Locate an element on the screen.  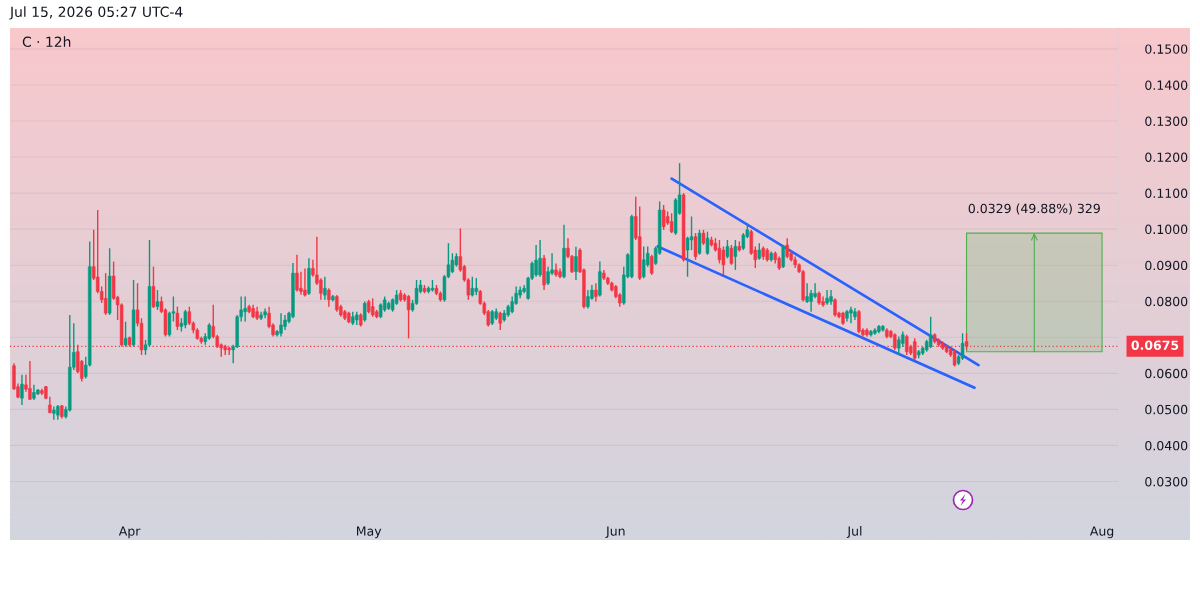
x-tick-label: Aug is located at coordinates (1101, 532).